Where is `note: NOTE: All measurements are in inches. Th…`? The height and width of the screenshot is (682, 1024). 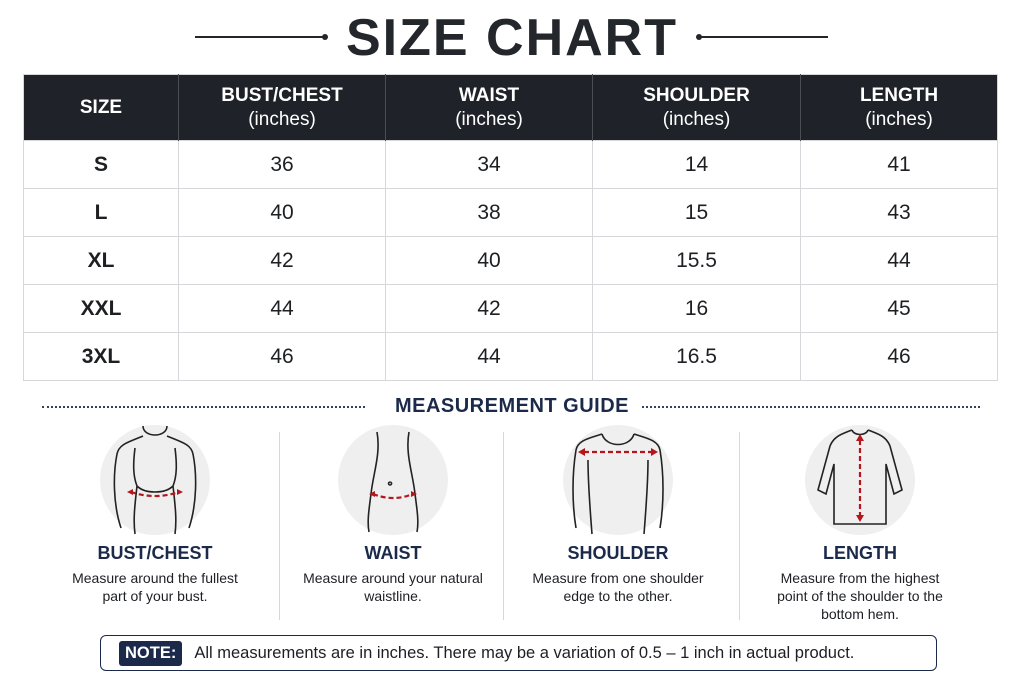 note: NOTE: All measurements are in inches. Th… is located at coordinates (518, 653).